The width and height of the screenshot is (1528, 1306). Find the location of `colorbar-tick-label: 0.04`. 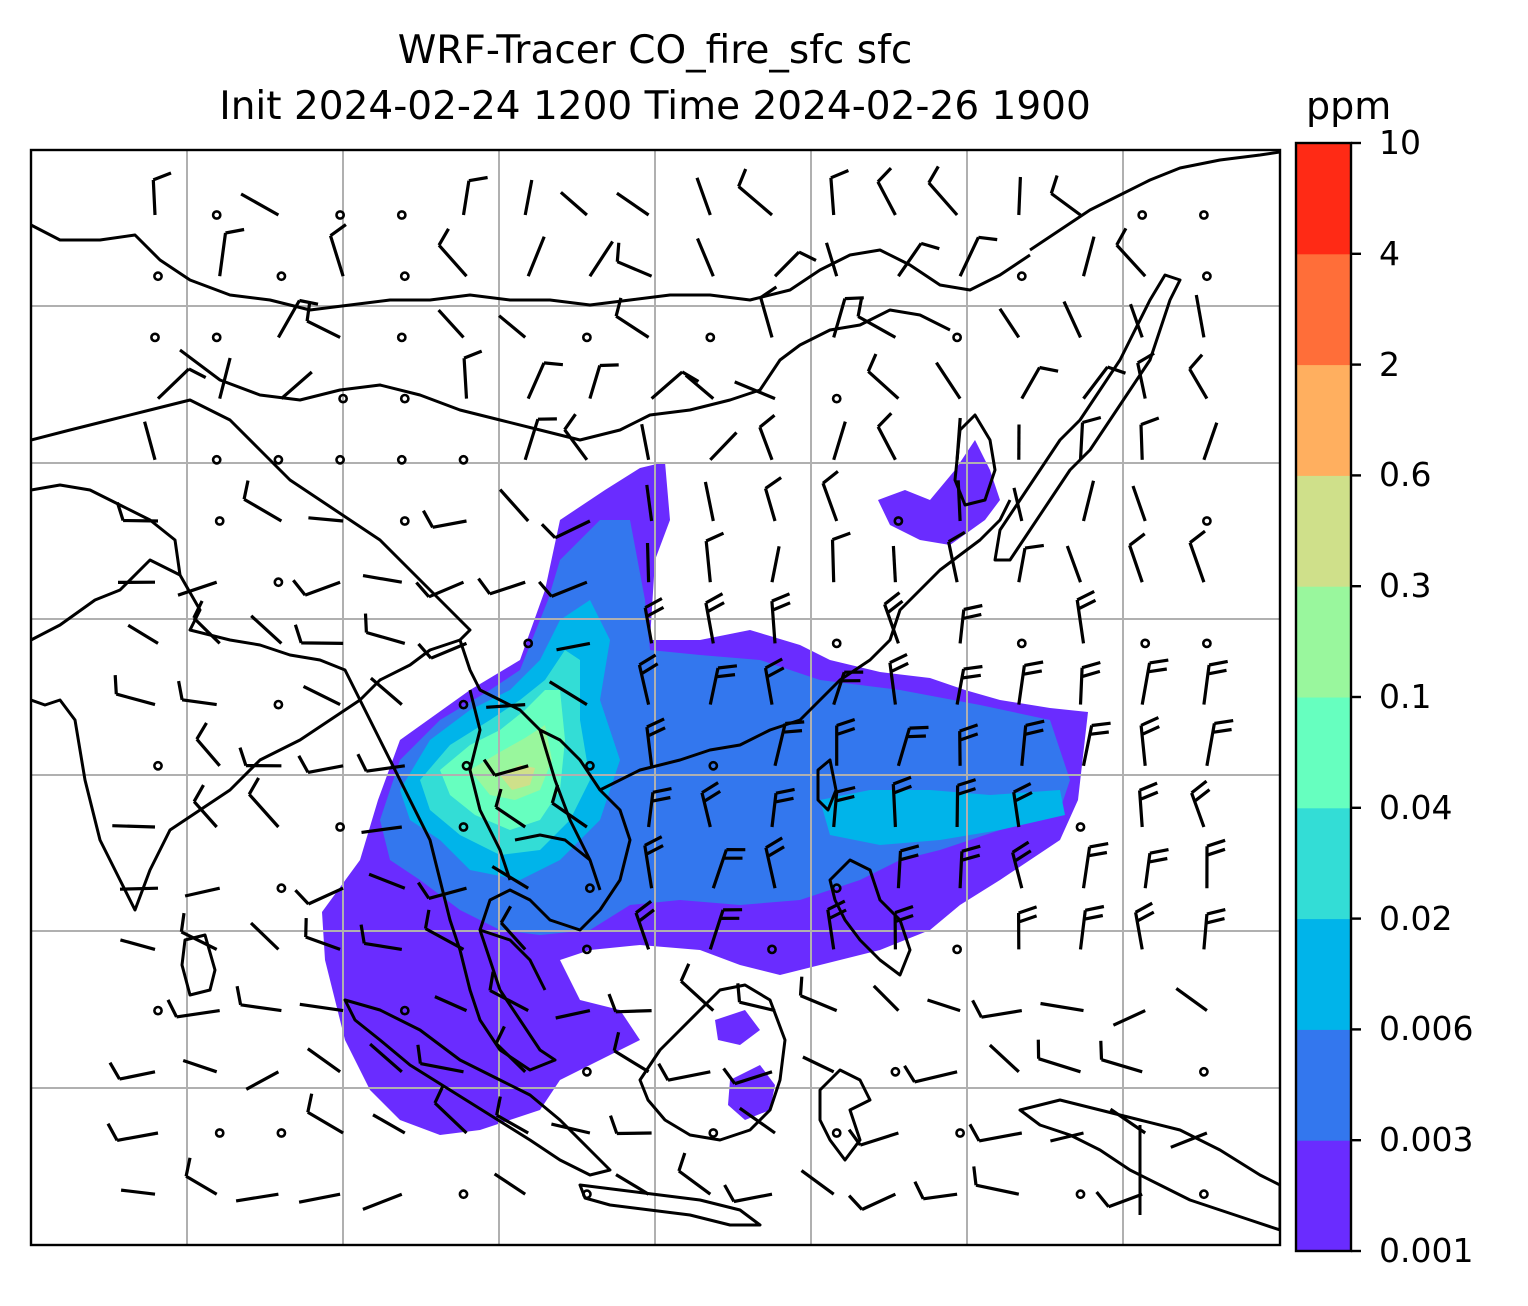

colorbar-tick-label: 0.04 is located at coordinates (1416, 807).